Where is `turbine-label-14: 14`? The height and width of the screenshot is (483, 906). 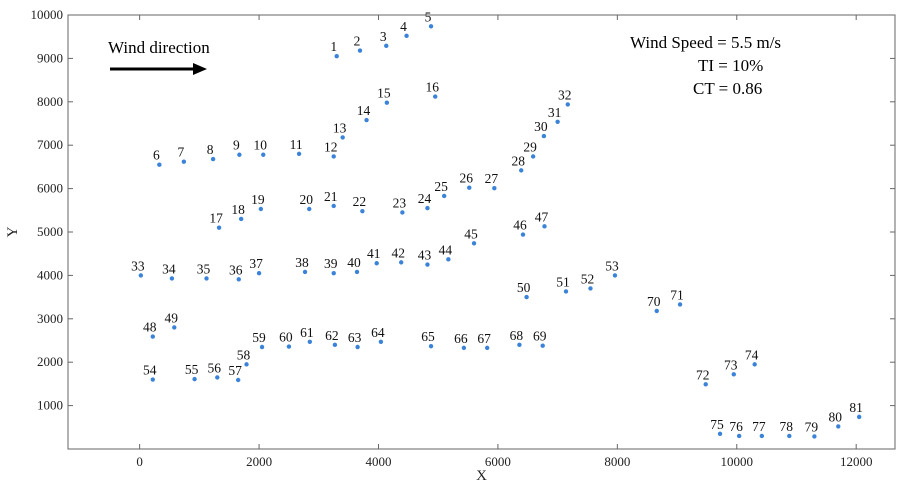 turbine-label-14: 14 is located at coordinates (364, 110).